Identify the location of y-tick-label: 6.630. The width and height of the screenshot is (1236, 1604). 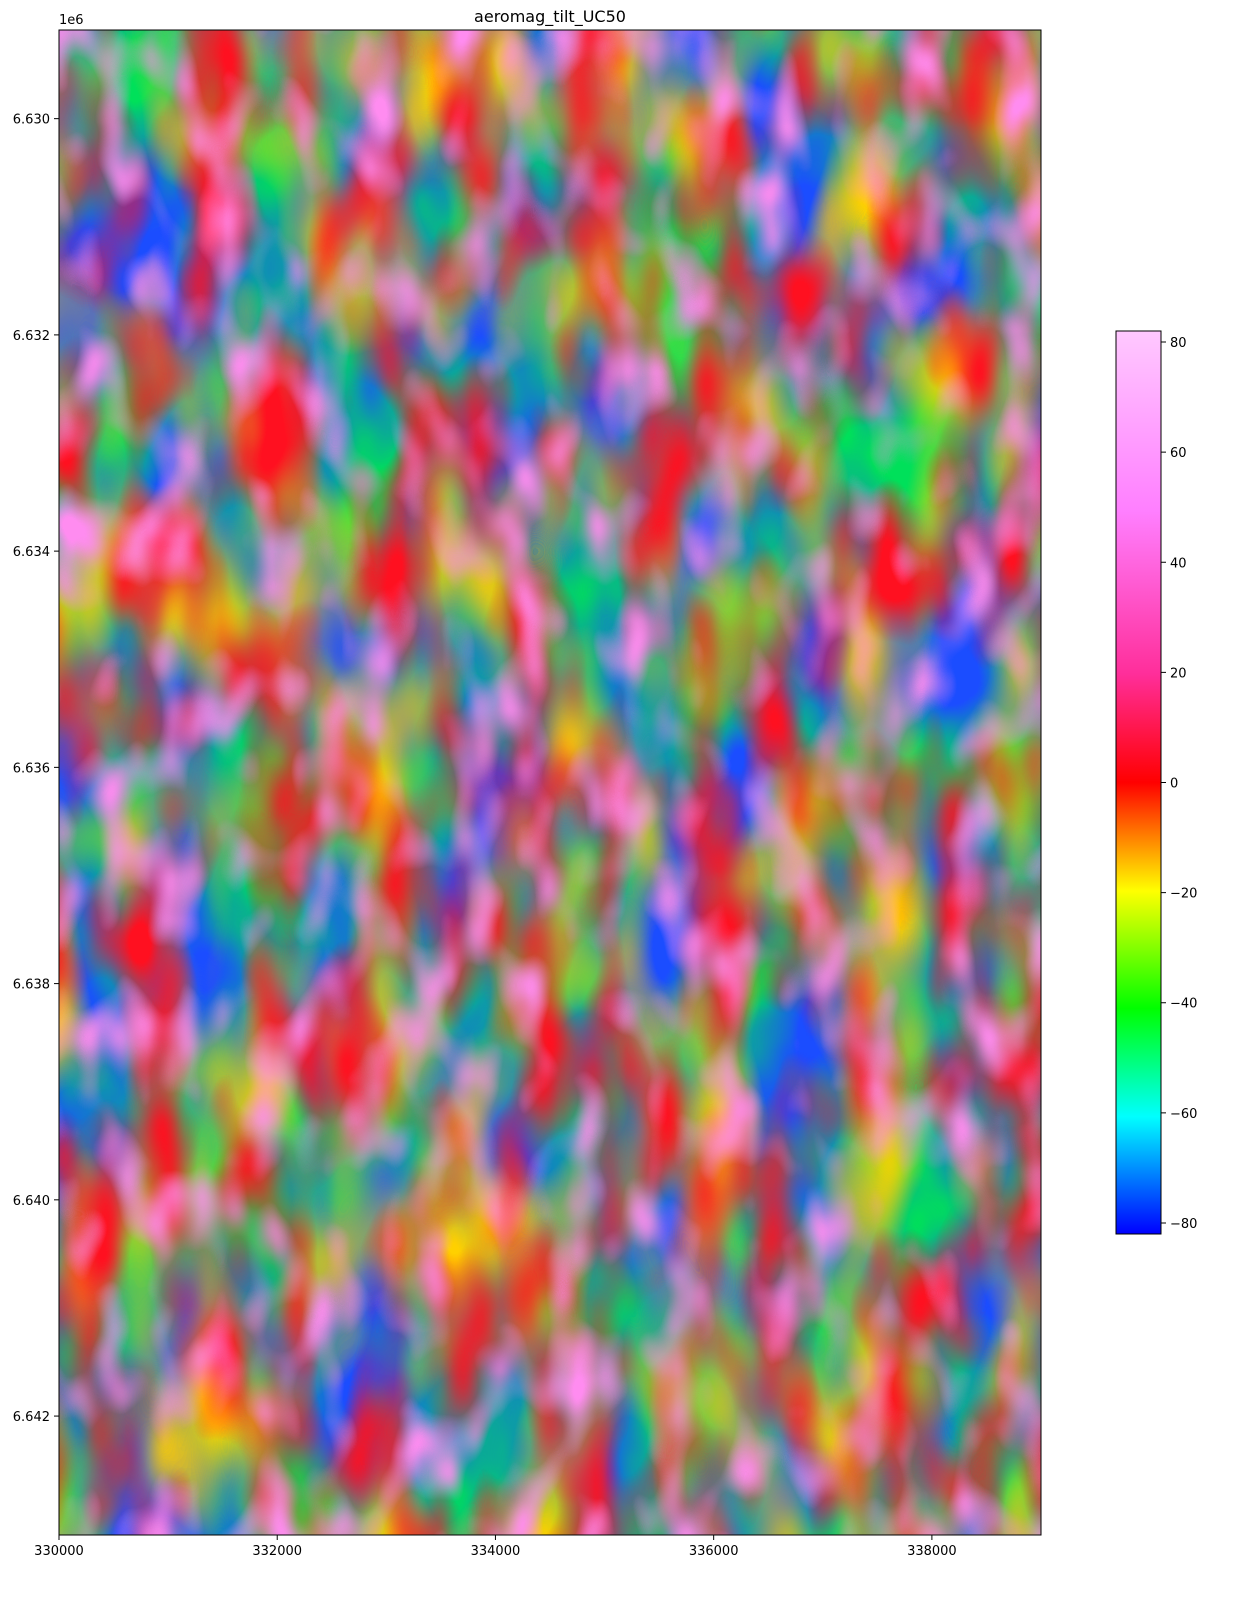
(31, 120).